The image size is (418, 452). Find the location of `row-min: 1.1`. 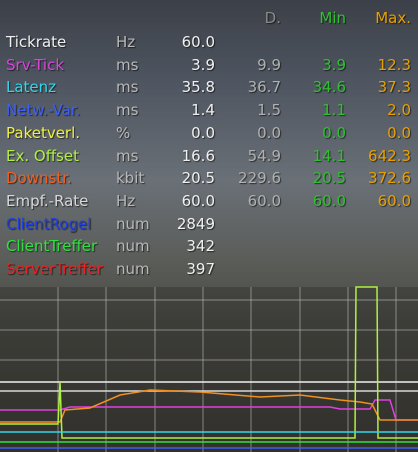

row-min: 1.1 is located at coordinates (334, 110).